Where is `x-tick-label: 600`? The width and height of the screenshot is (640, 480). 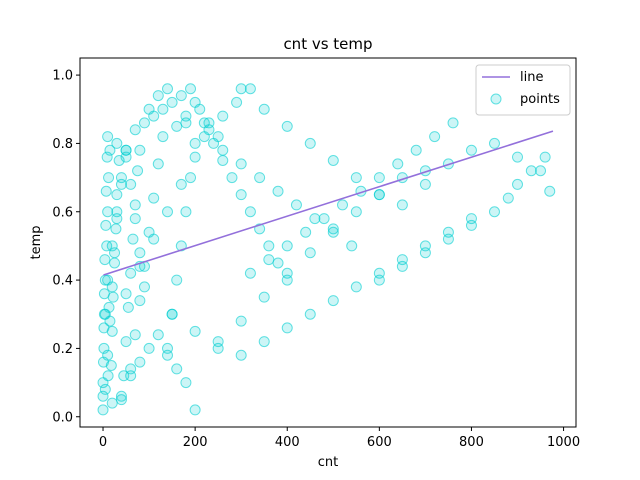 x-tick-label: 600 is located at coordinates (379, 442).